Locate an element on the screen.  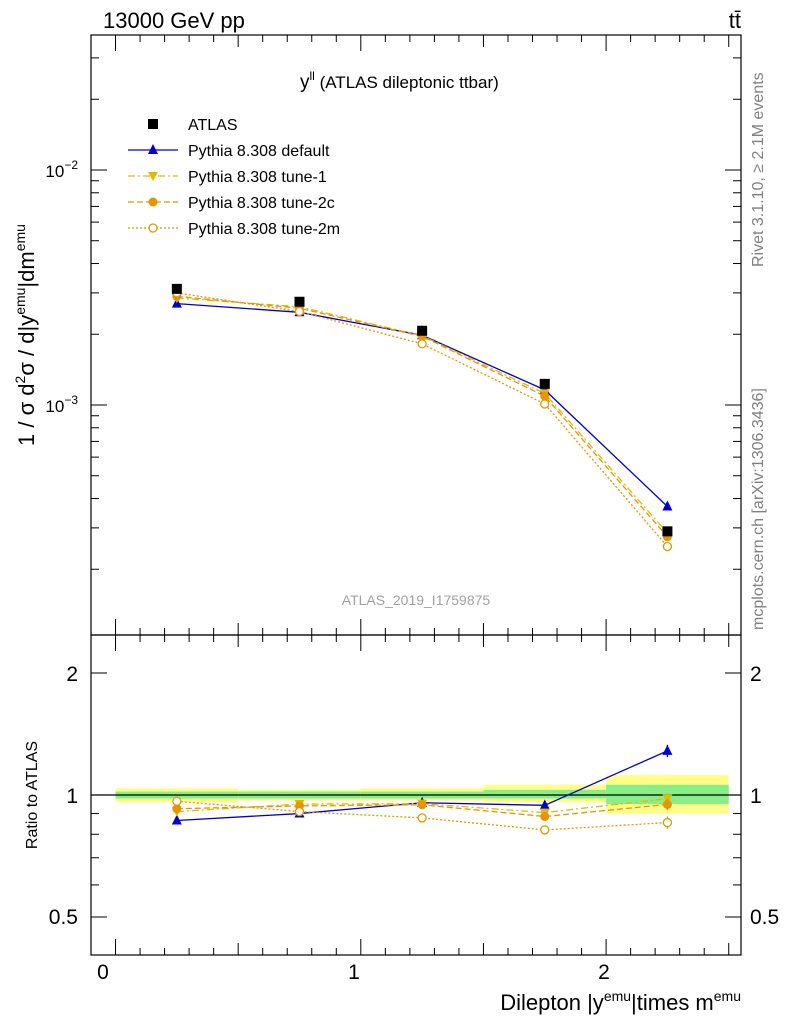
ratio-ytick-label-1: 1 is located at coordinates (72, 796).